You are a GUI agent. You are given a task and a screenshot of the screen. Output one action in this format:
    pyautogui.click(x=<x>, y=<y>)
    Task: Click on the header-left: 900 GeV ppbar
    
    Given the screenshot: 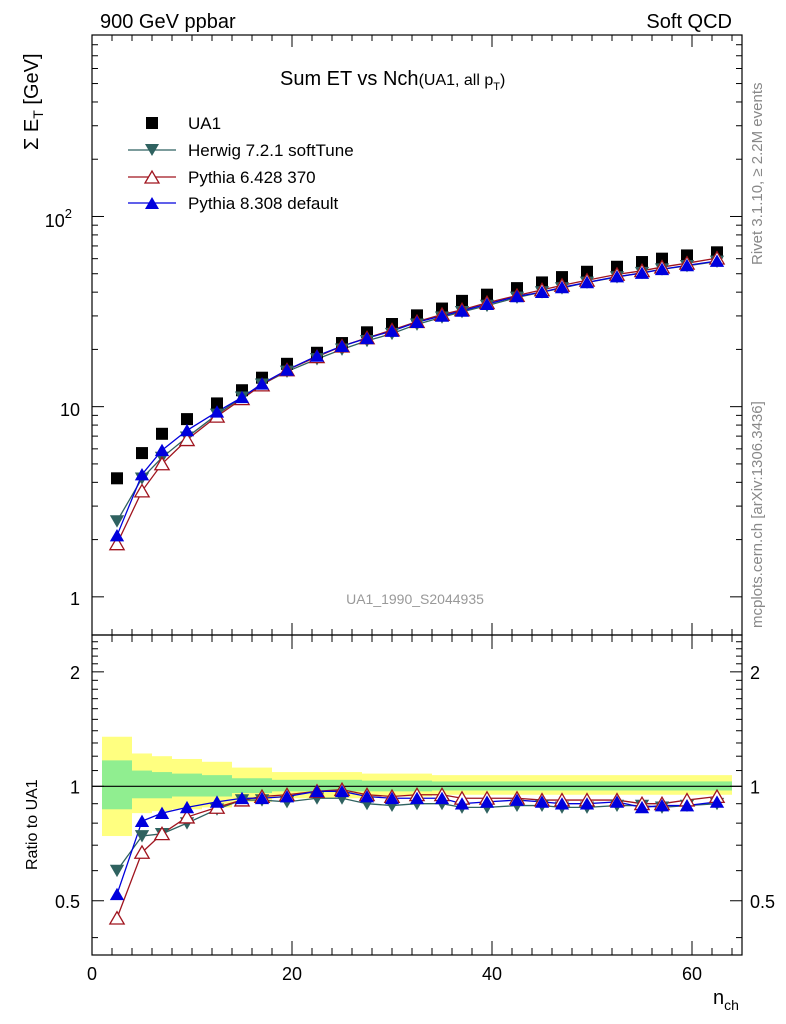 What is the action you would take?
    pyautogui.click(x=168, y=22)
    